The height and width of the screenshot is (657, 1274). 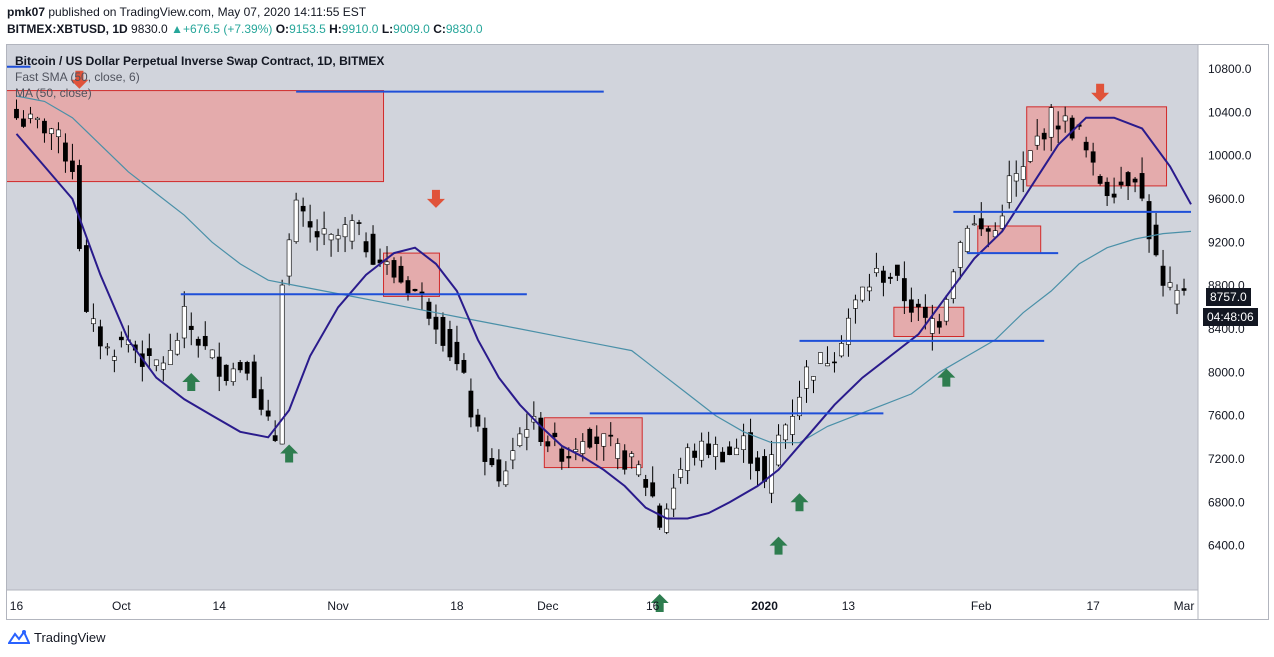 I want to click on indicator-fast-sma: Fast SMA (50, close, 6), so click(x=77, y=77).